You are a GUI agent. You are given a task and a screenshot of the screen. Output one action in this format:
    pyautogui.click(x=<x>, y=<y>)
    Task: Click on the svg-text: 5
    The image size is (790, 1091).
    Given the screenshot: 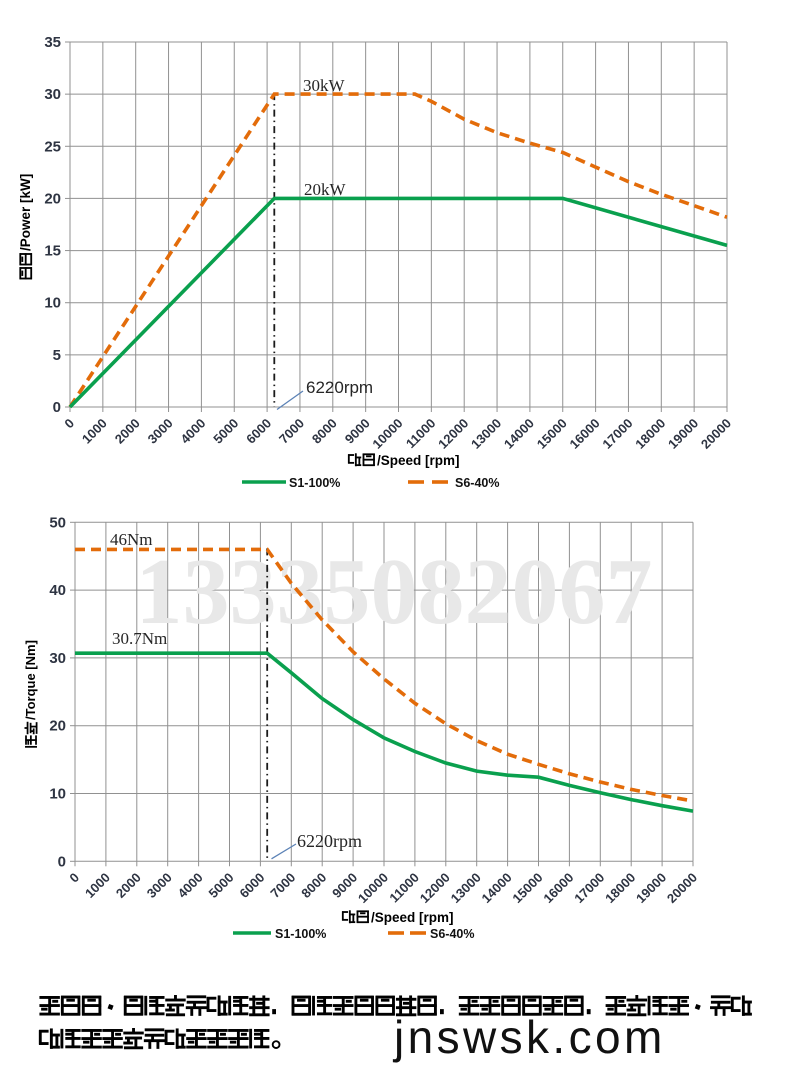 What is the action you would take?
    pyautogui.click(x=57, y=355)
    